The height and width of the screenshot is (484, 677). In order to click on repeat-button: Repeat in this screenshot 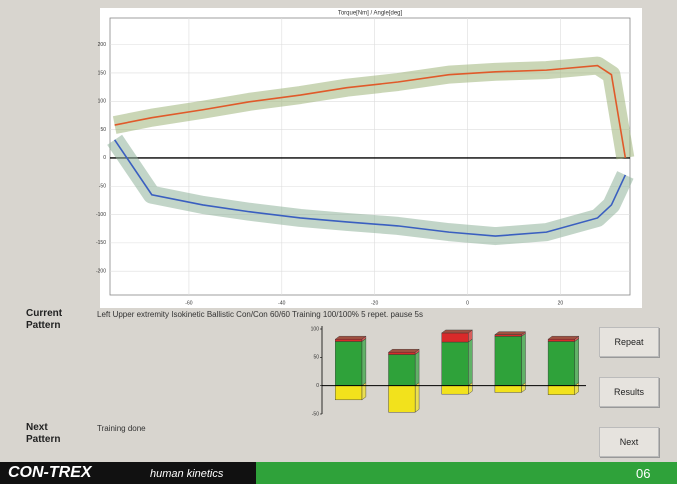, I will do `click(629, 342)`.